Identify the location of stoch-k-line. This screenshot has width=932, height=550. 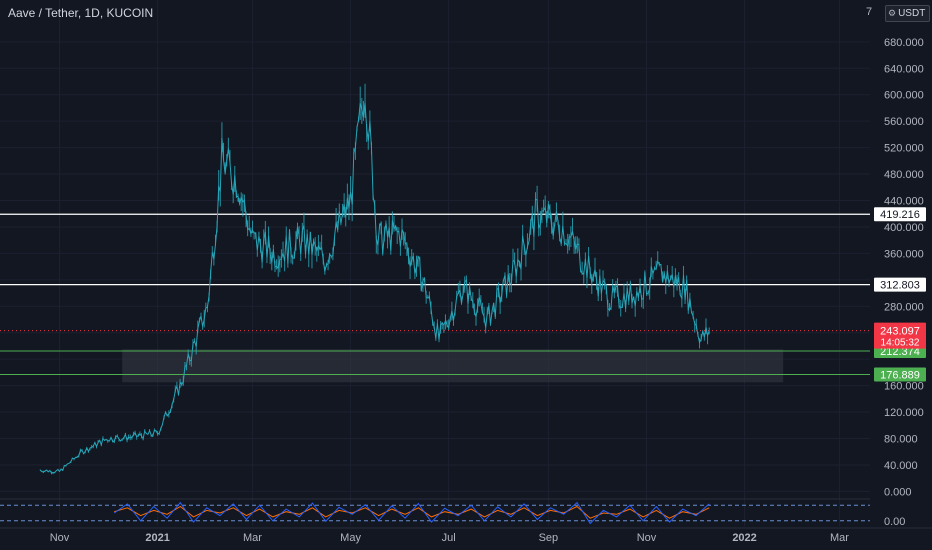
(411, 513).